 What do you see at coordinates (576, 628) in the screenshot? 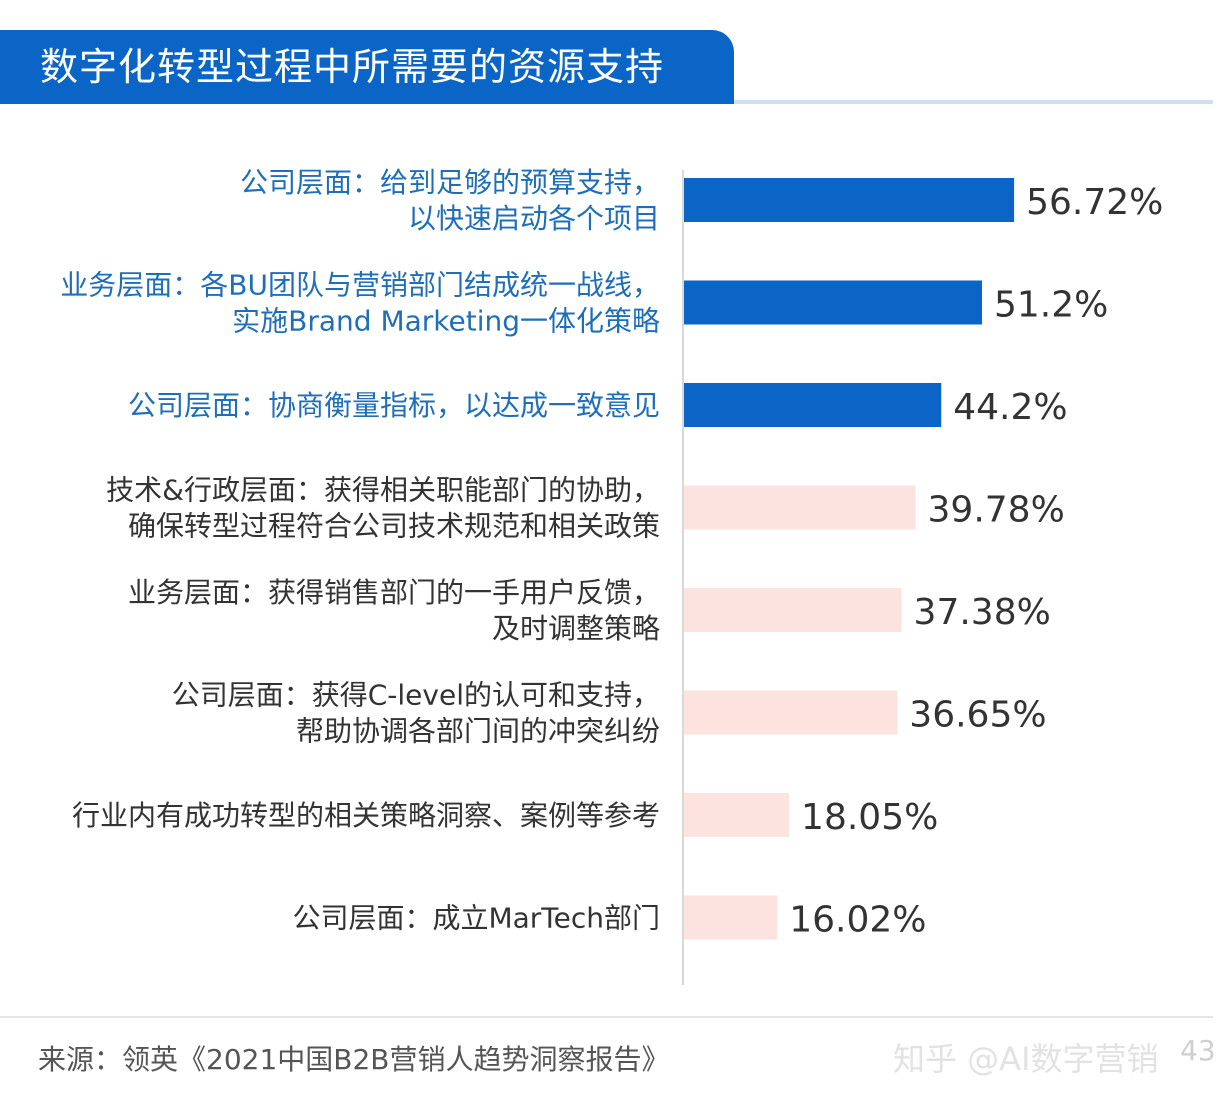
I see `category-label-5-line-2: 及时调整策略` at bounding box center [576, 628].